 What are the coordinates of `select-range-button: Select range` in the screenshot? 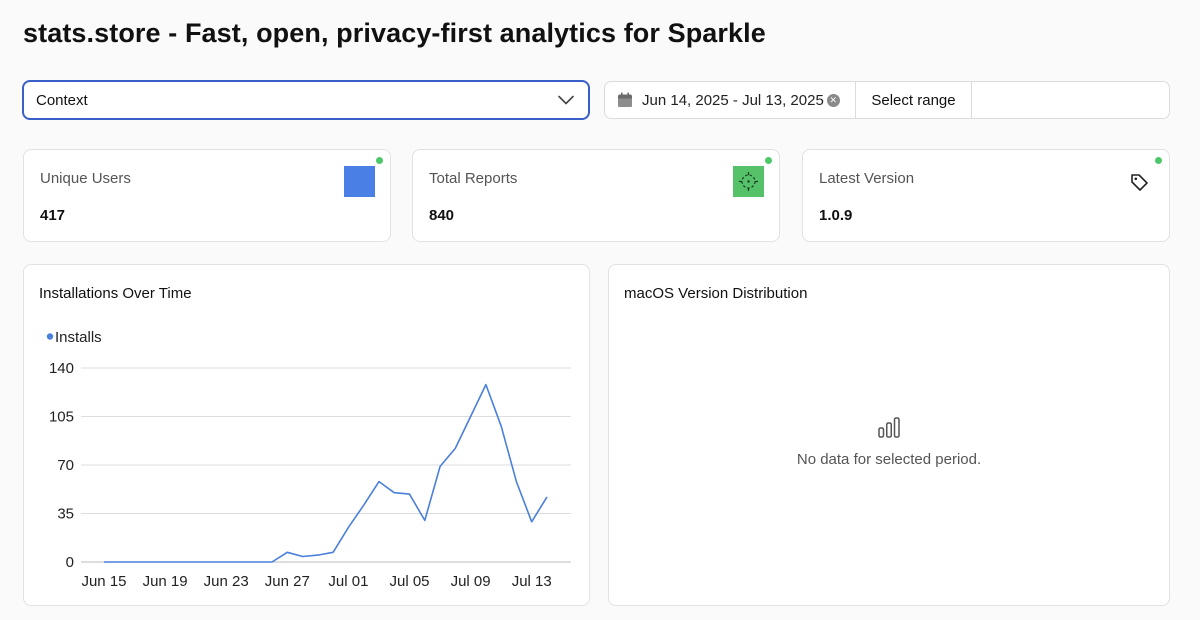 It's located at (914, 100).